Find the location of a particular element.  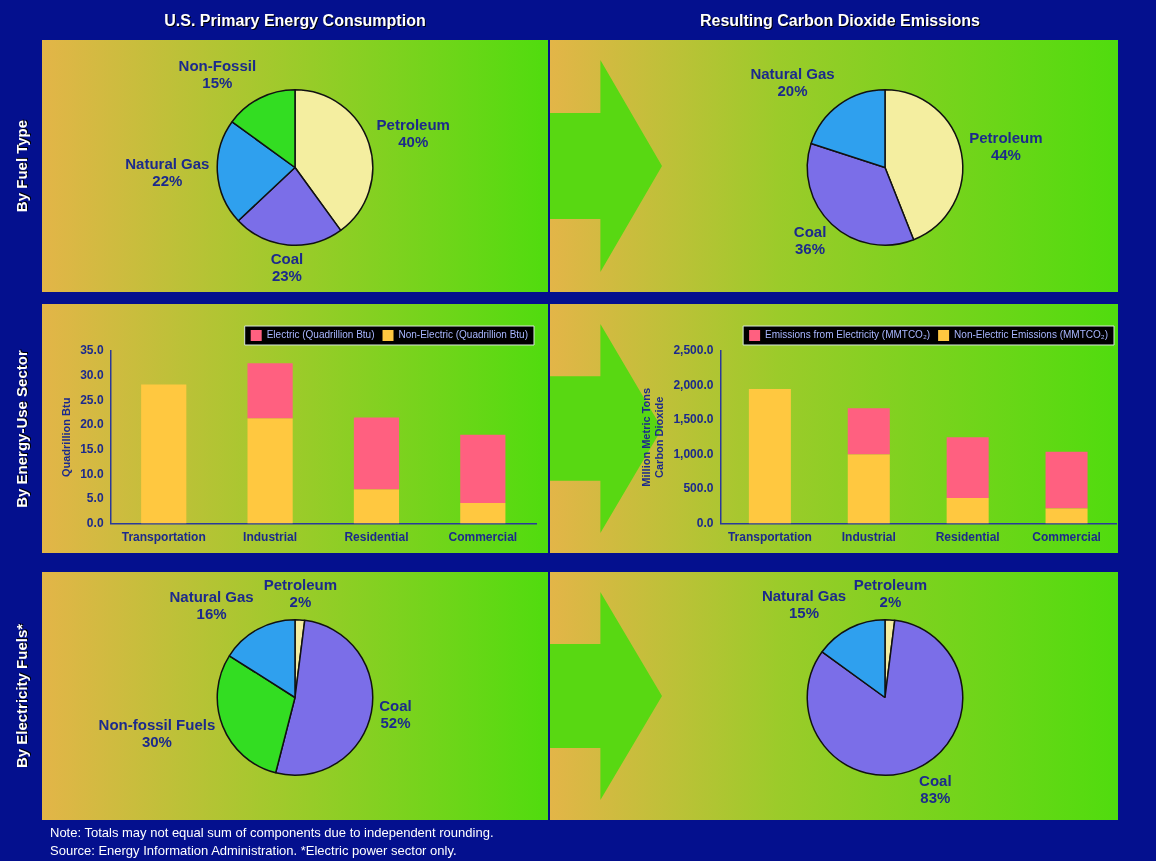

text: By Electricity Fuels* is located at coordinates (21, 696).